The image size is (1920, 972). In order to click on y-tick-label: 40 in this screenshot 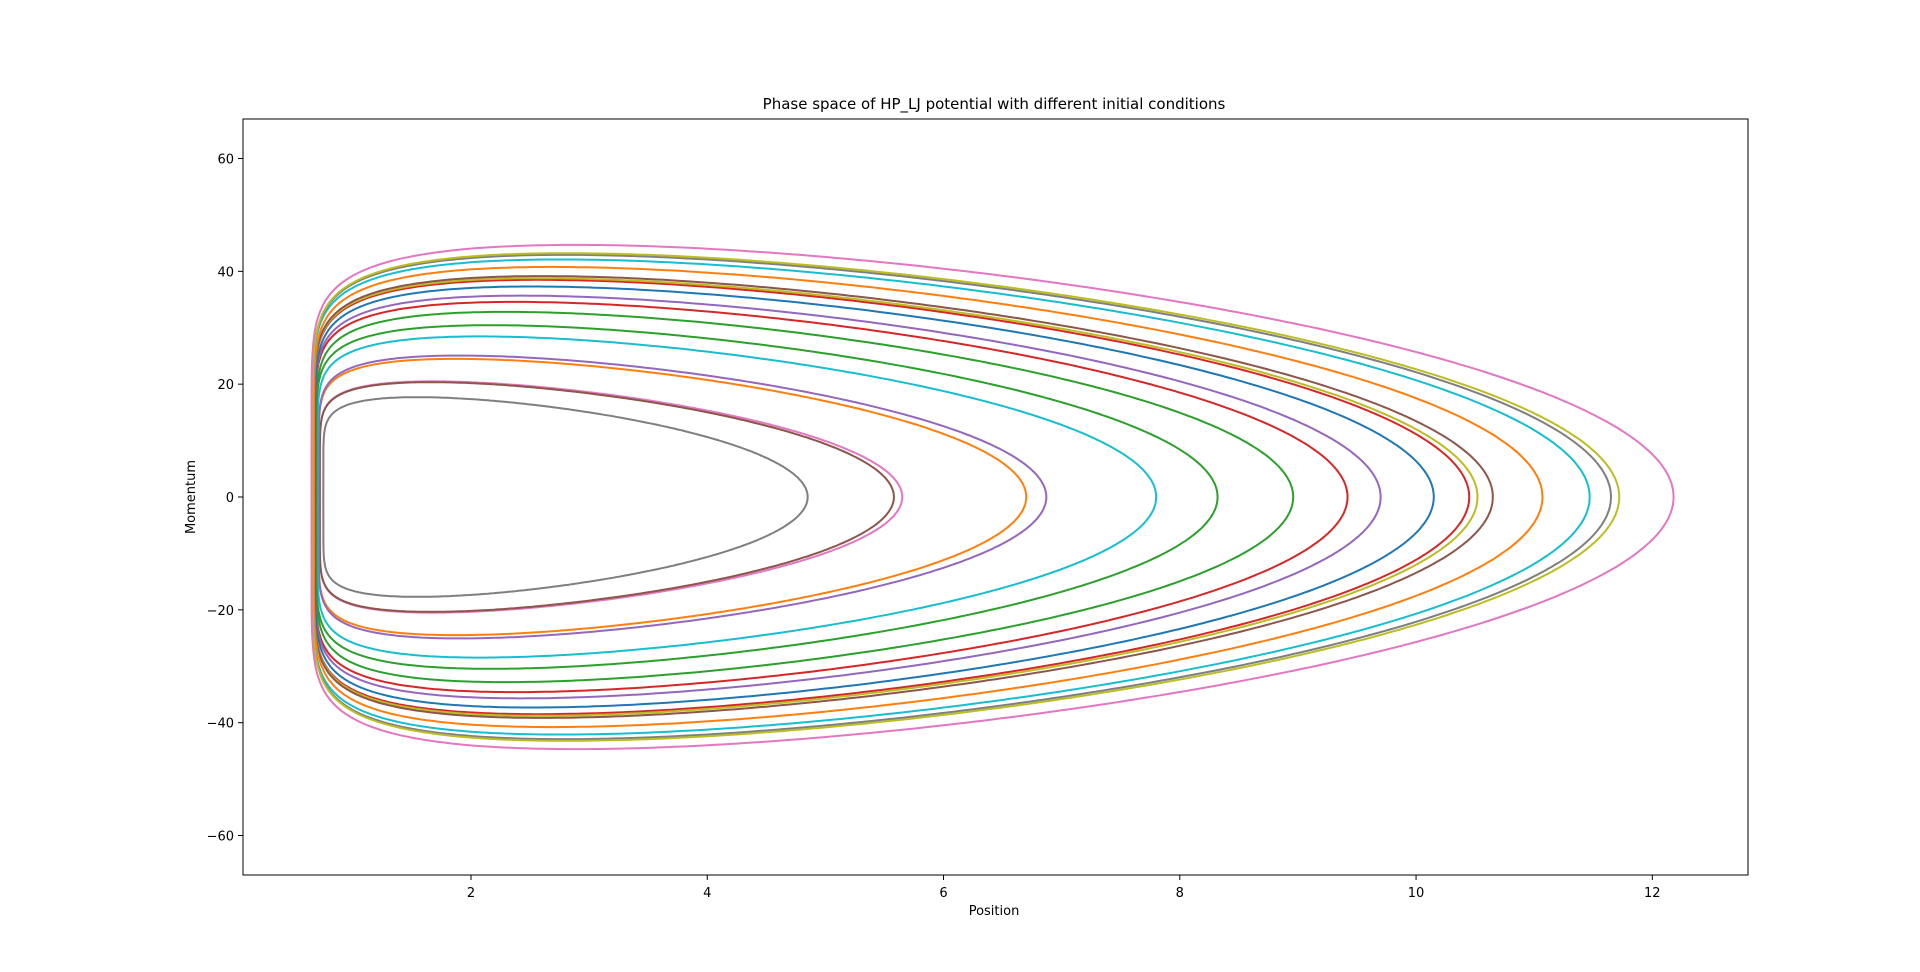, I will do `click(225, 272)`.